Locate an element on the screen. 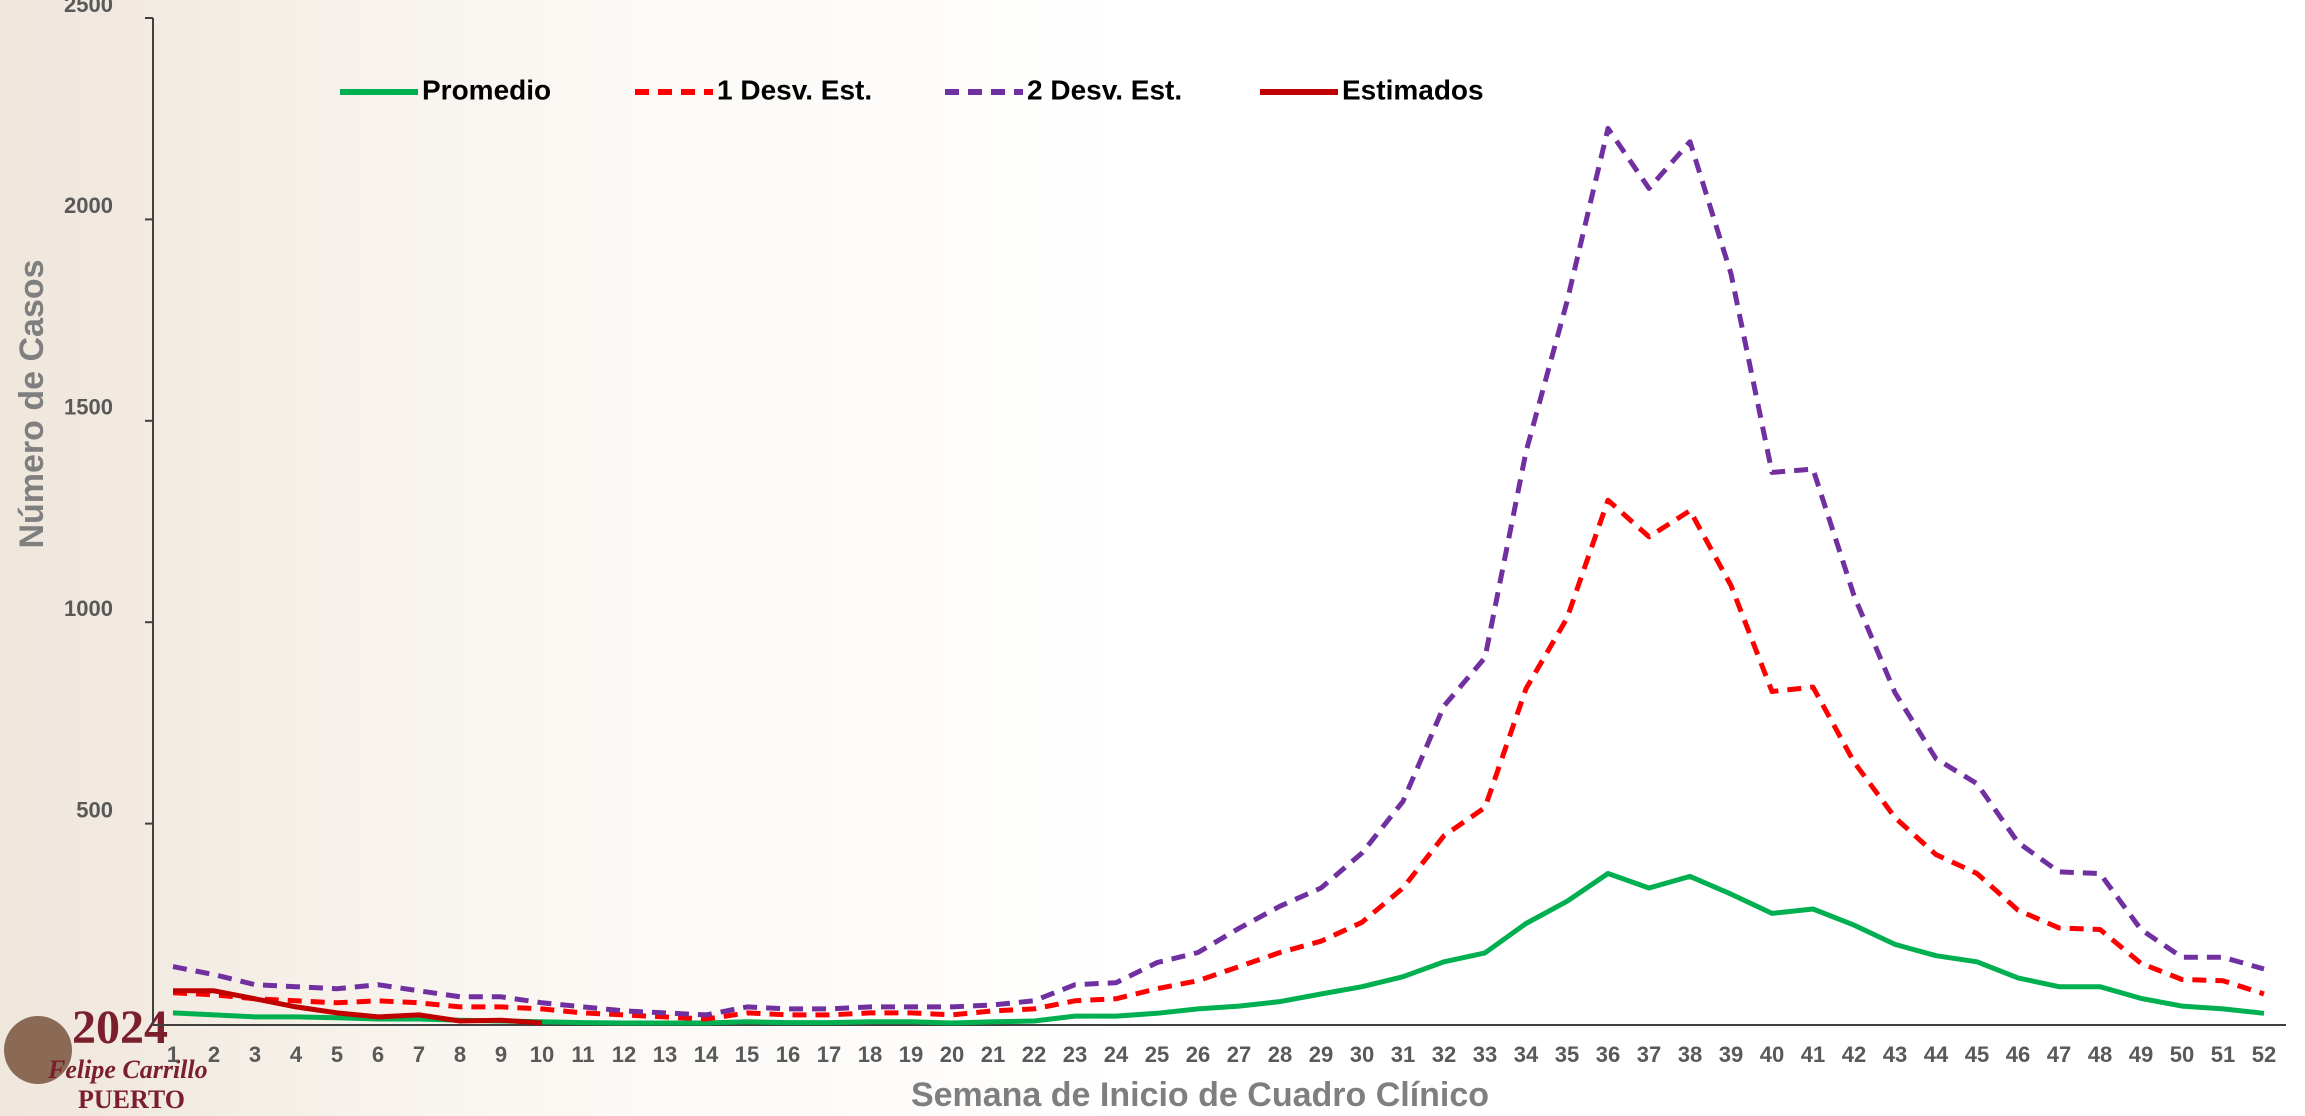  legend-label: Promedio is located at coordinates (486, 89).